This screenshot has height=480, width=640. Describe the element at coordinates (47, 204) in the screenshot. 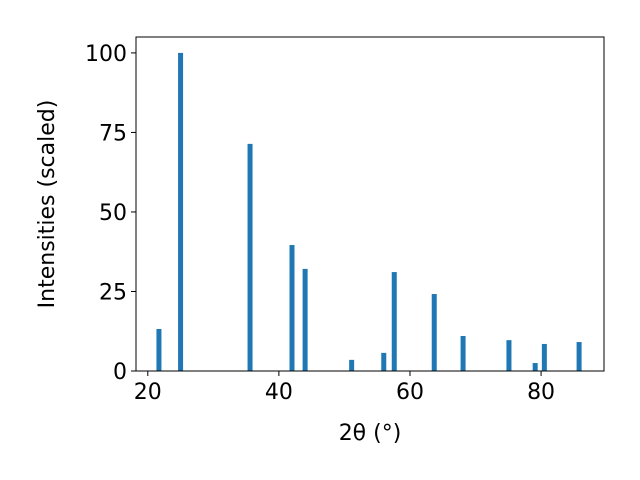

I see `y-axis-label: Intensities (scaled)` at that location.